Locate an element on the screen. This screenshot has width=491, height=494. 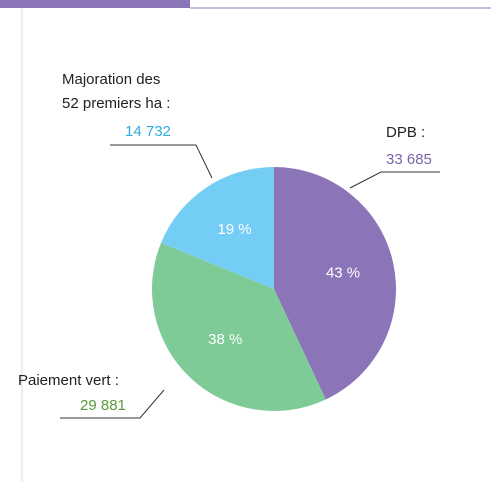
percent-label: 38 % is located at coordinates (225, 339).